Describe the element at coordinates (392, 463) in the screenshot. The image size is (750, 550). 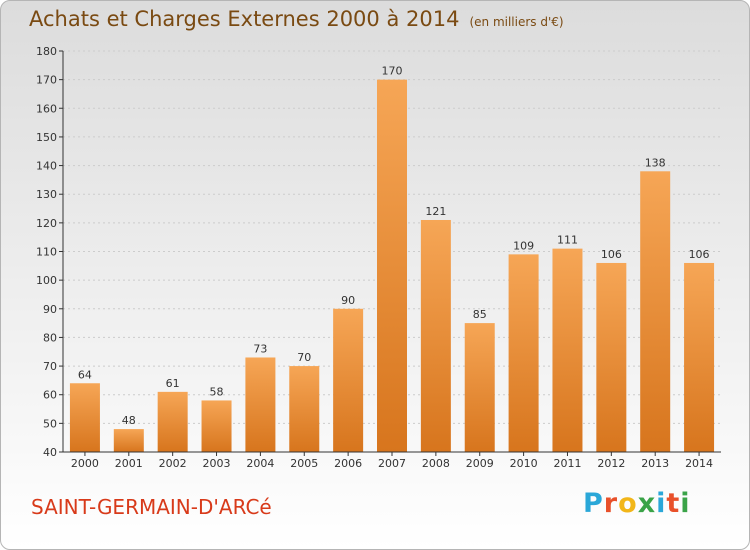
I see `x-tick-label: 2007` at that location.